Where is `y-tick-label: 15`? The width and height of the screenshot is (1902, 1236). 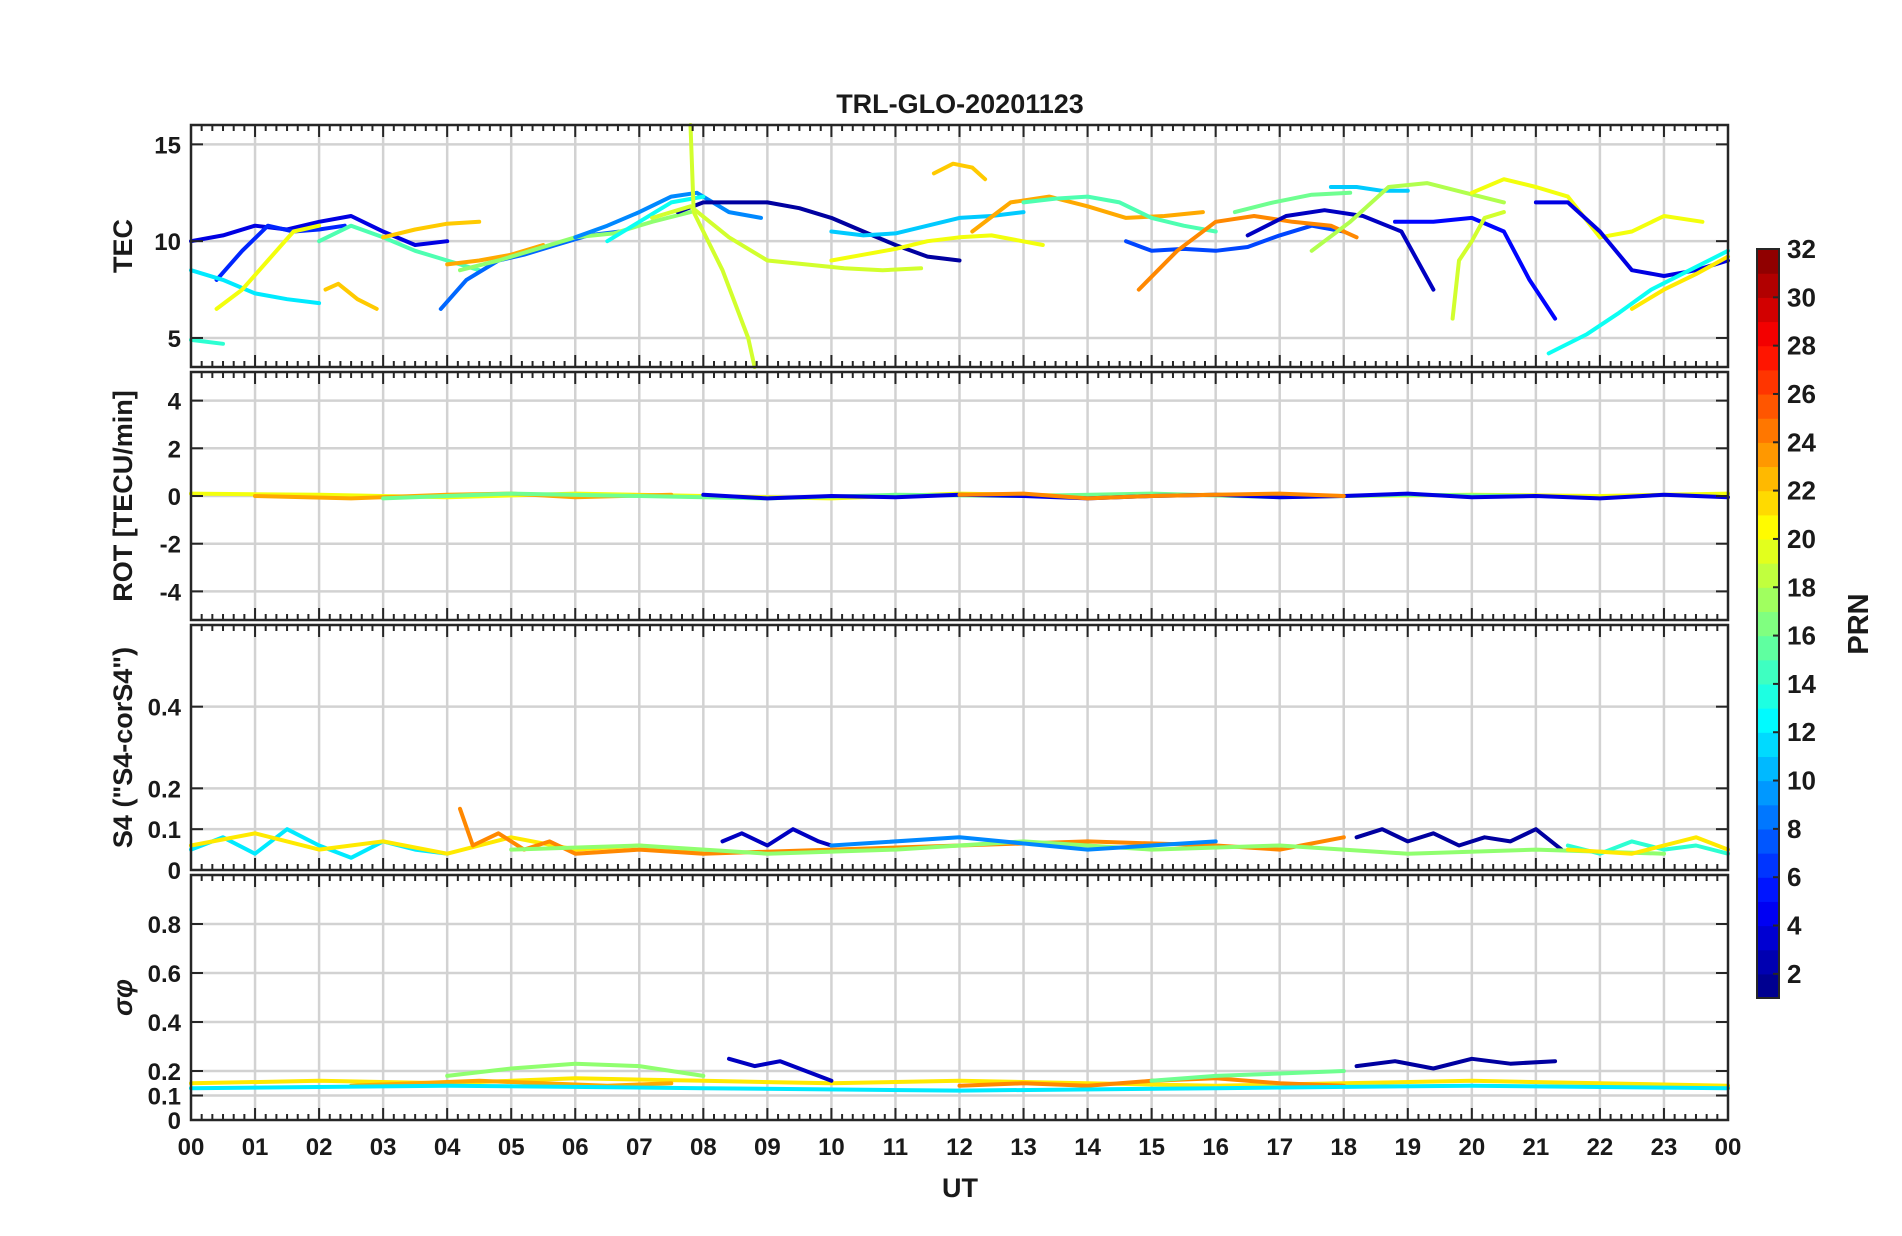
y-tick-label: 15 is located at coordinates (167, 145).